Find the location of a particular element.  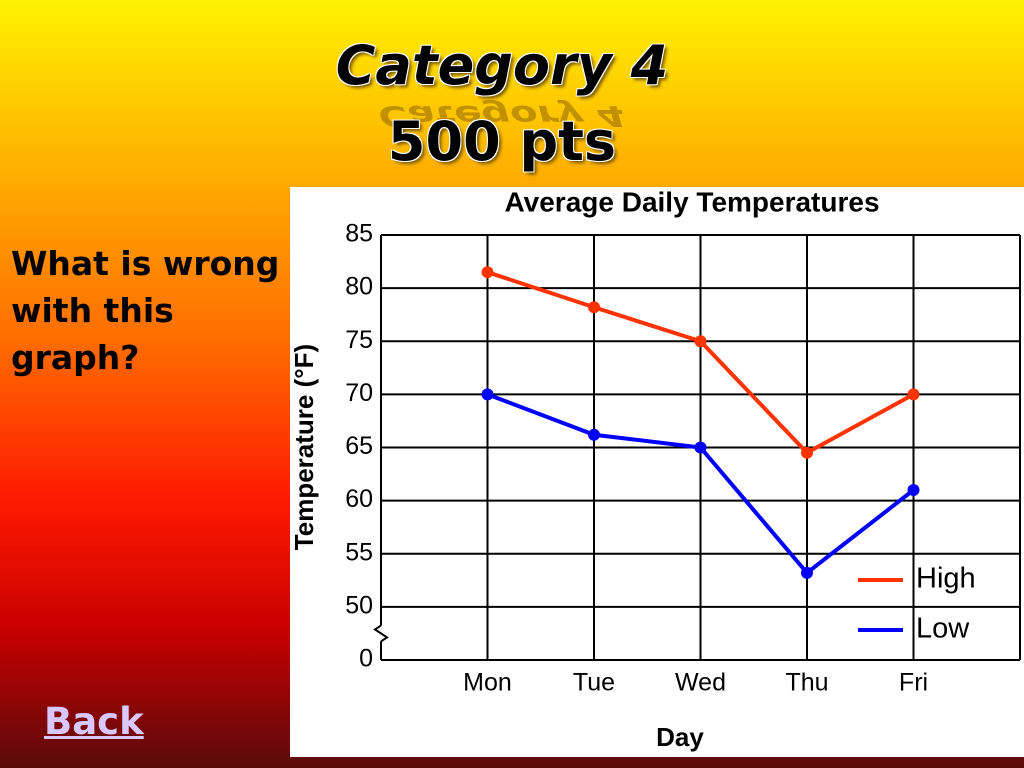

x-tick-label: Tue is located at coordinates (594, 683).